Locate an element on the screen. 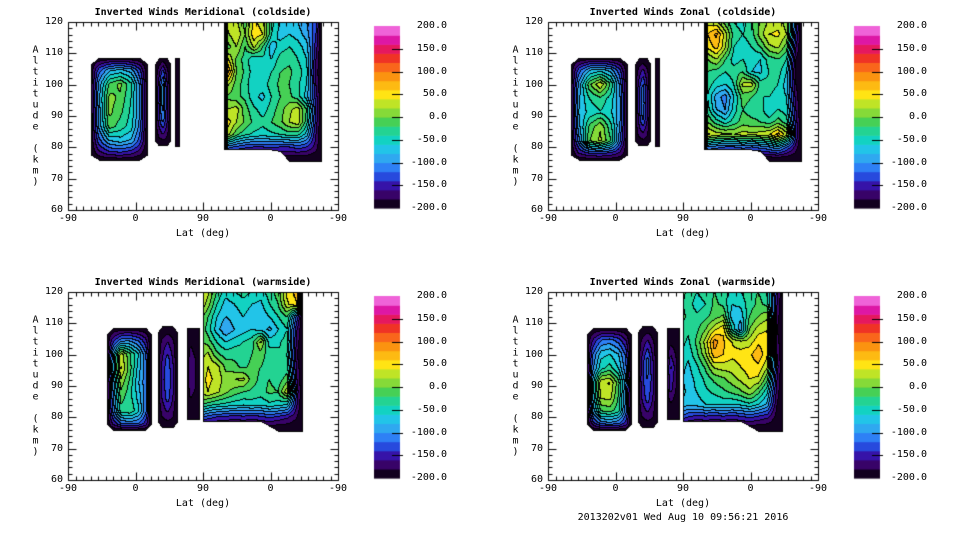  footer-timestamp: 2013202v01 Wed Aug 10 09:56:21 2016 is located at coordinates (683, 517).